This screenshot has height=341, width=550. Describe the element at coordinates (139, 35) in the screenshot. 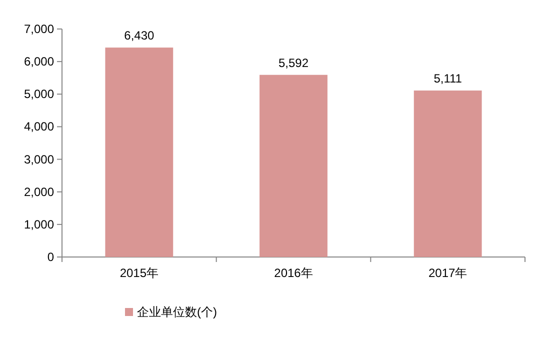

I see `text: 6,430` at that location.